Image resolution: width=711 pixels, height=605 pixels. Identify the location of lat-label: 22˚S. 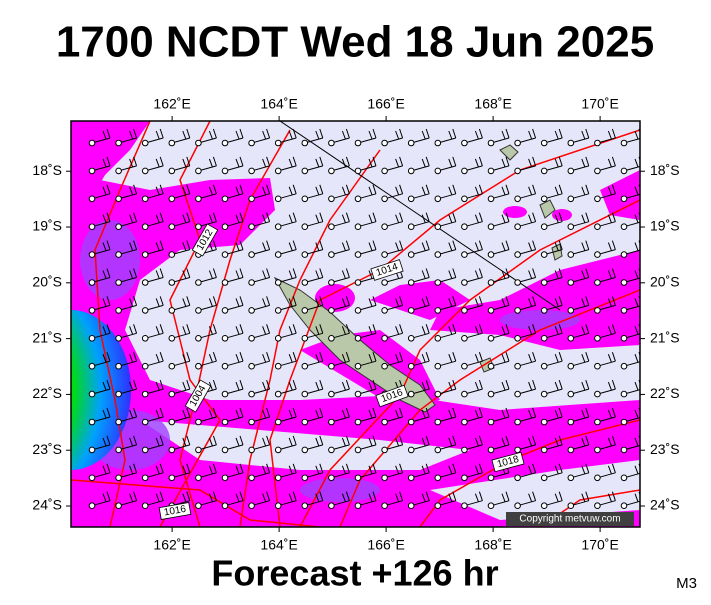
(665, 393).